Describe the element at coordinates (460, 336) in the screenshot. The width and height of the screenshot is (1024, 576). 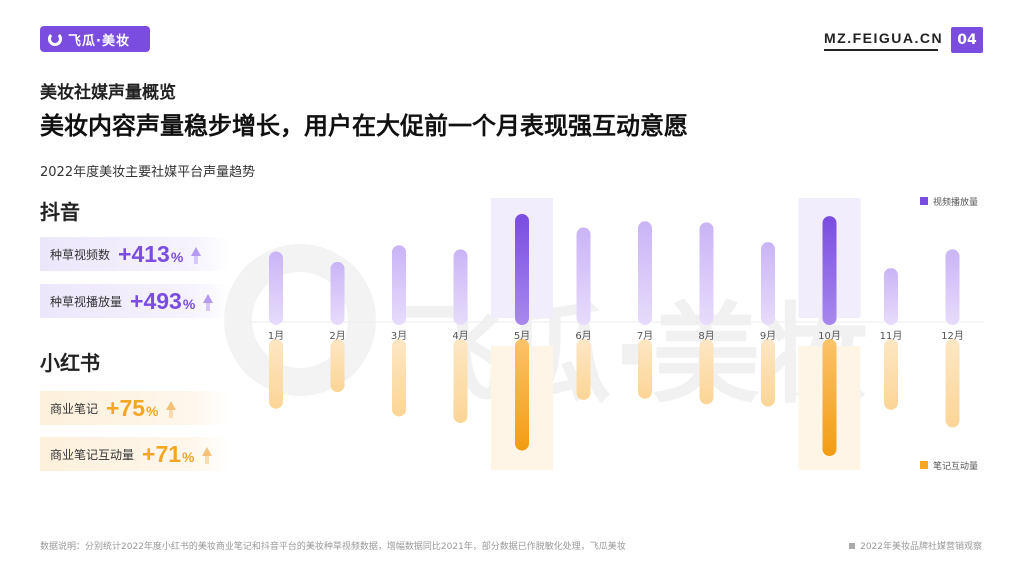
I see `month-label: 4月` at that location.